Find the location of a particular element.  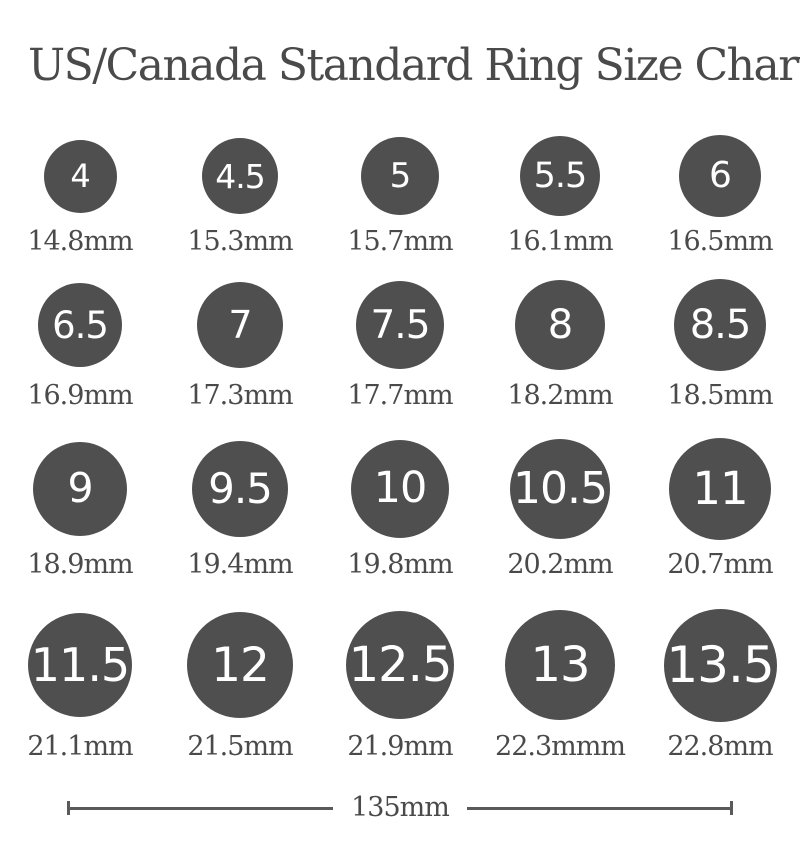

ring-circle-area: 5 is located at coordinates (400, 176).